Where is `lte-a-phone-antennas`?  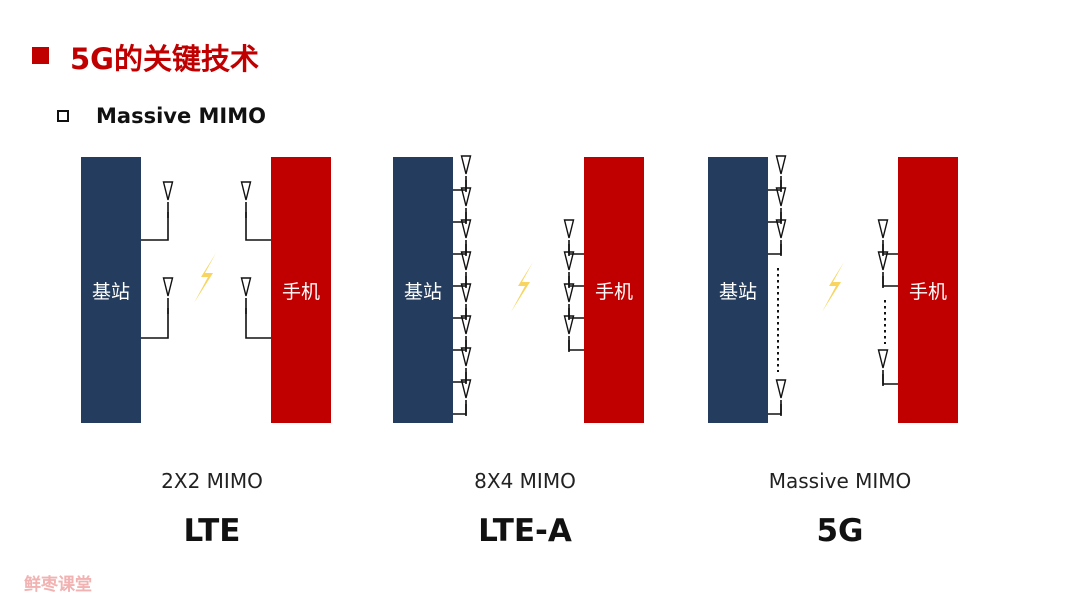 lte-a-phone-antennas is located at coordinates (573, 286).